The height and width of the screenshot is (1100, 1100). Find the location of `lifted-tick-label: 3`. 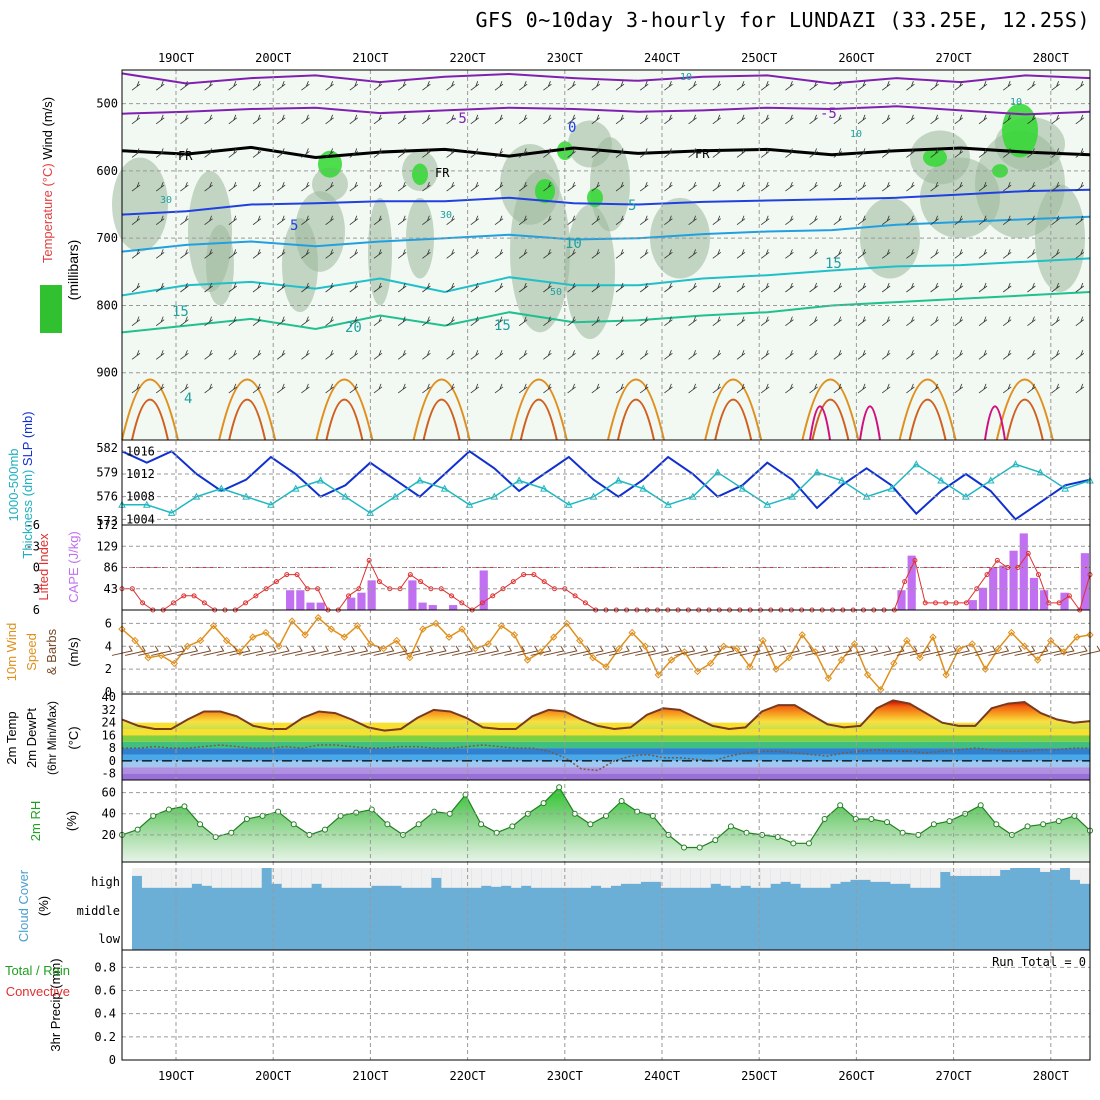

lifted-tick-label: 3 is located at coordinates (36, 589).